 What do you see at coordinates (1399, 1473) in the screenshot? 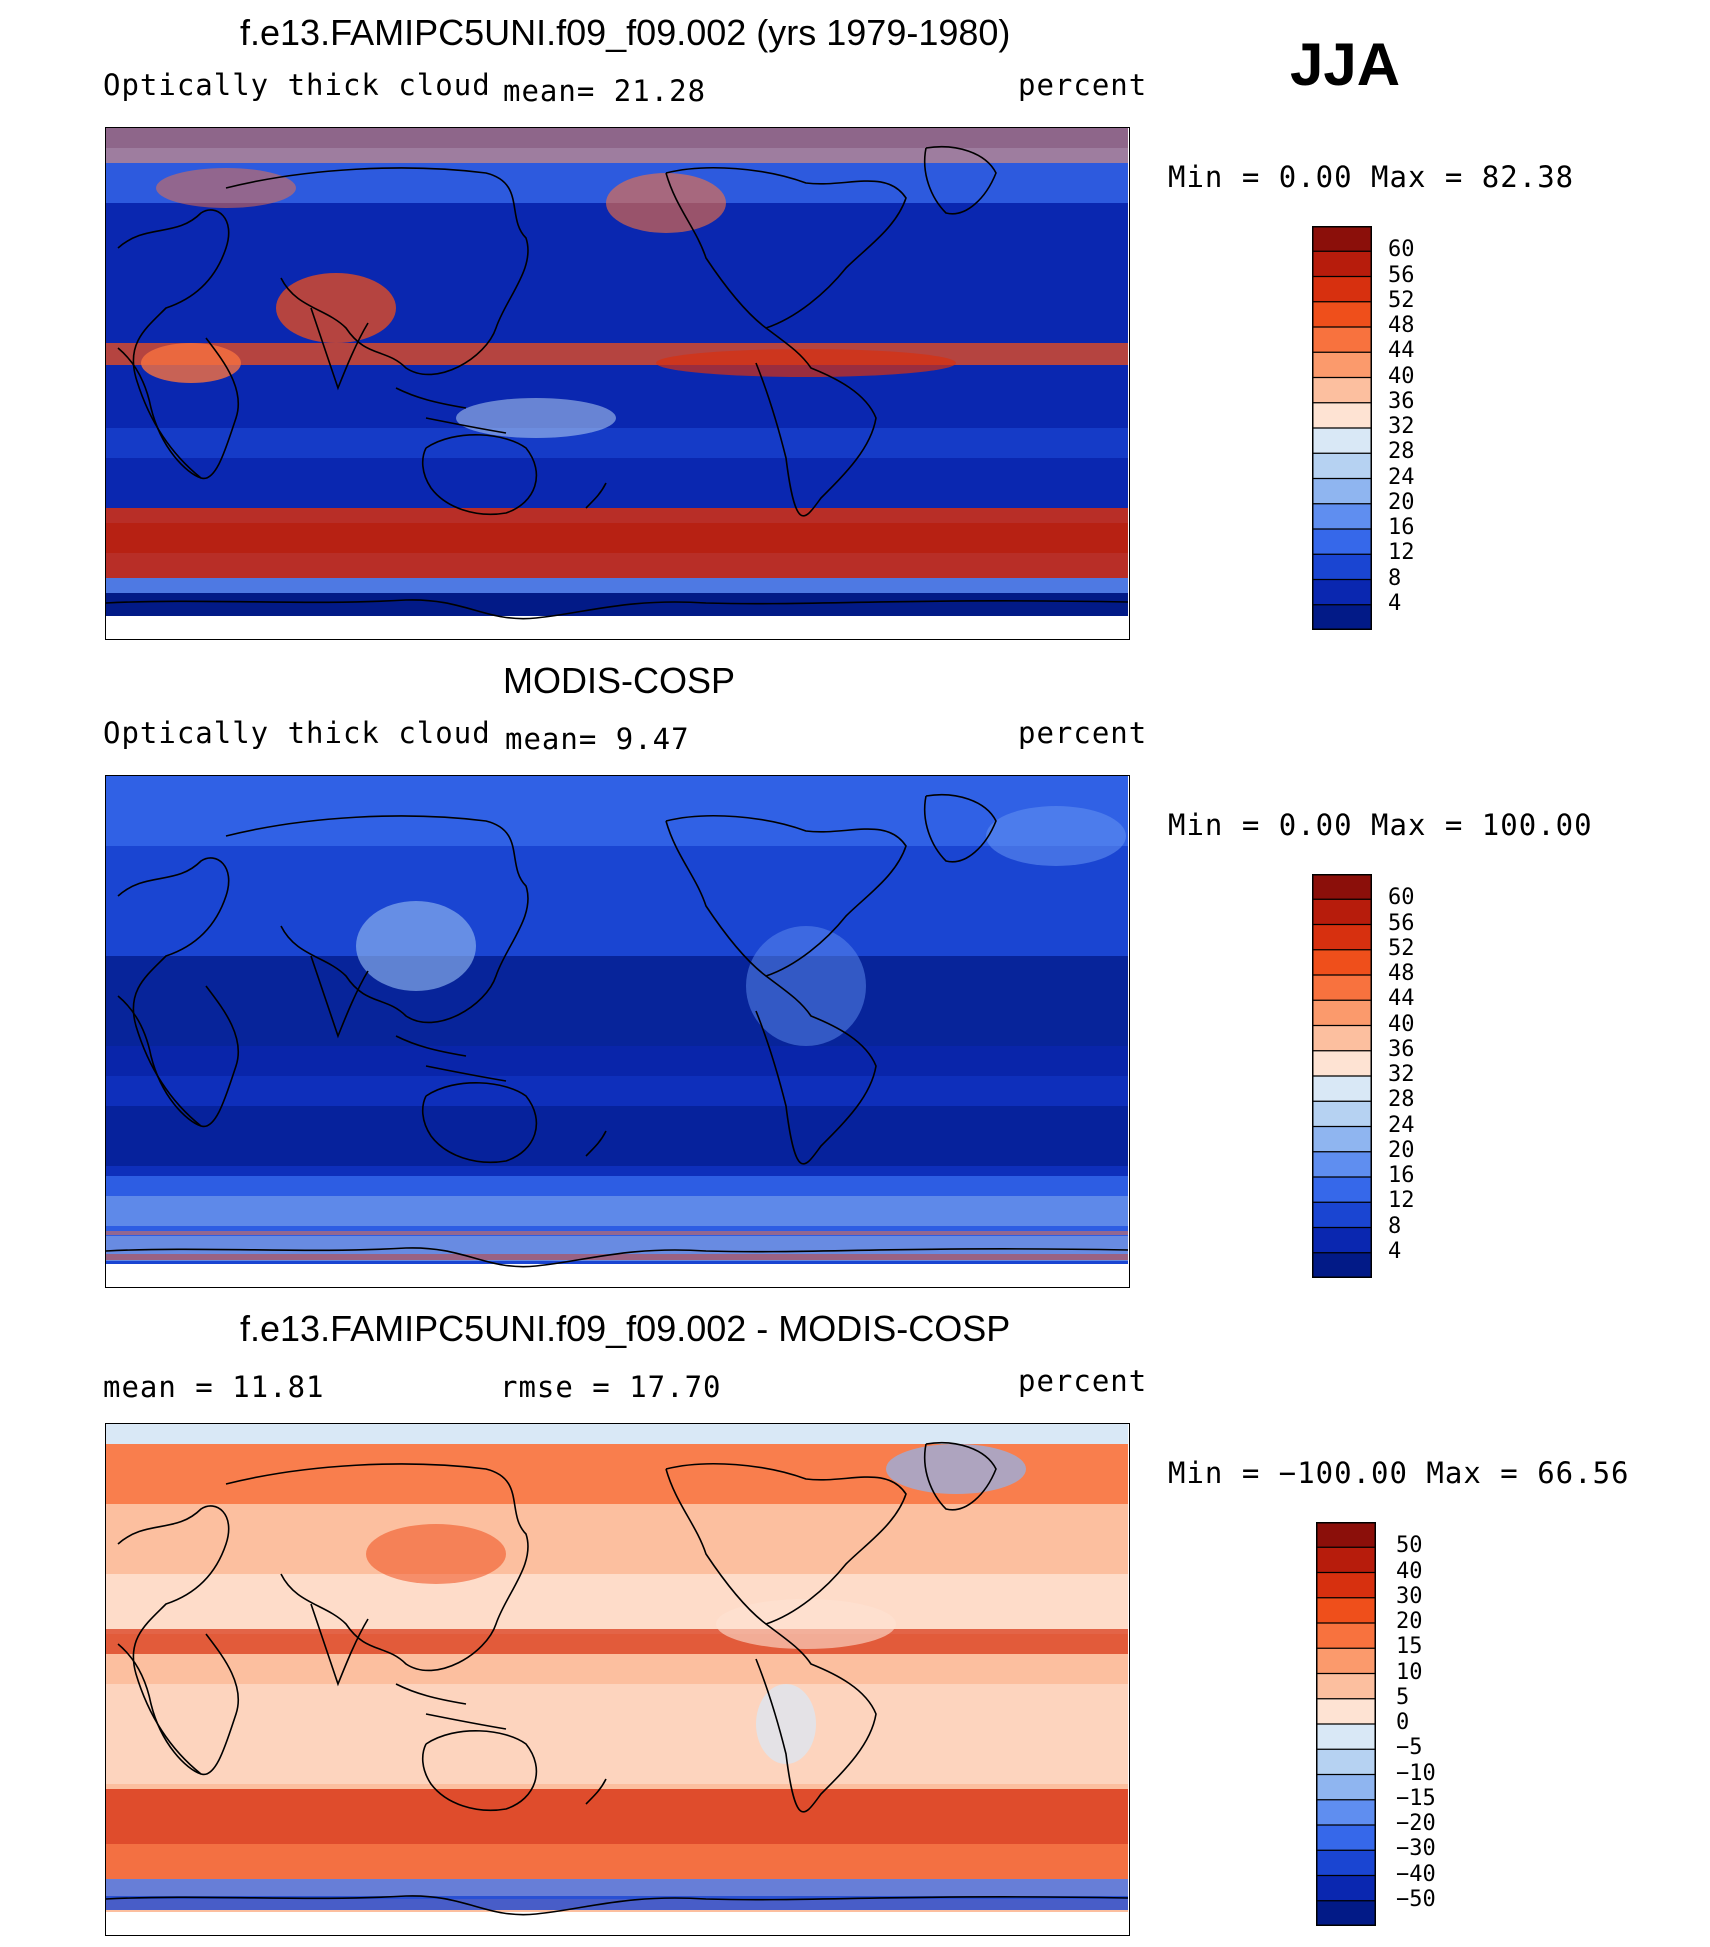
I see `panel-3-minmax: Min = −100.00 Max = 66.56` at bounding box center [1399, 1473].